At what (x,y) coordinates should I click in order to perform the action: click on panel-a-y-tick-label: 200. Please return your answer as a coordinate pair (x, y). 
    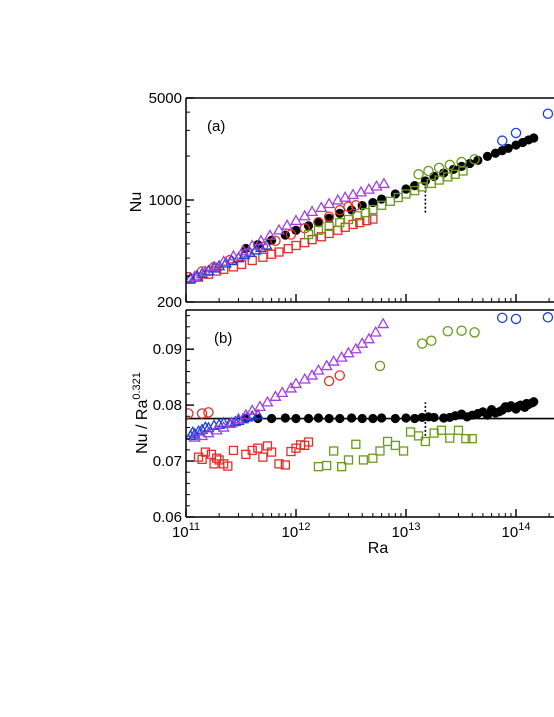
    Looking at the image, I should click on (169, 302).